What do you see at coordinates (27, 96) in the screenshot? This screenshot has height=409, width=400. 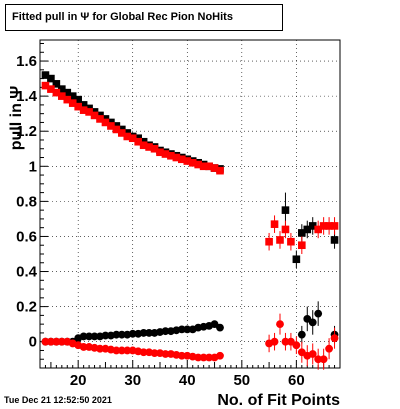 I see `y-tick-label: 1.4` at bounding box center [27, 96].